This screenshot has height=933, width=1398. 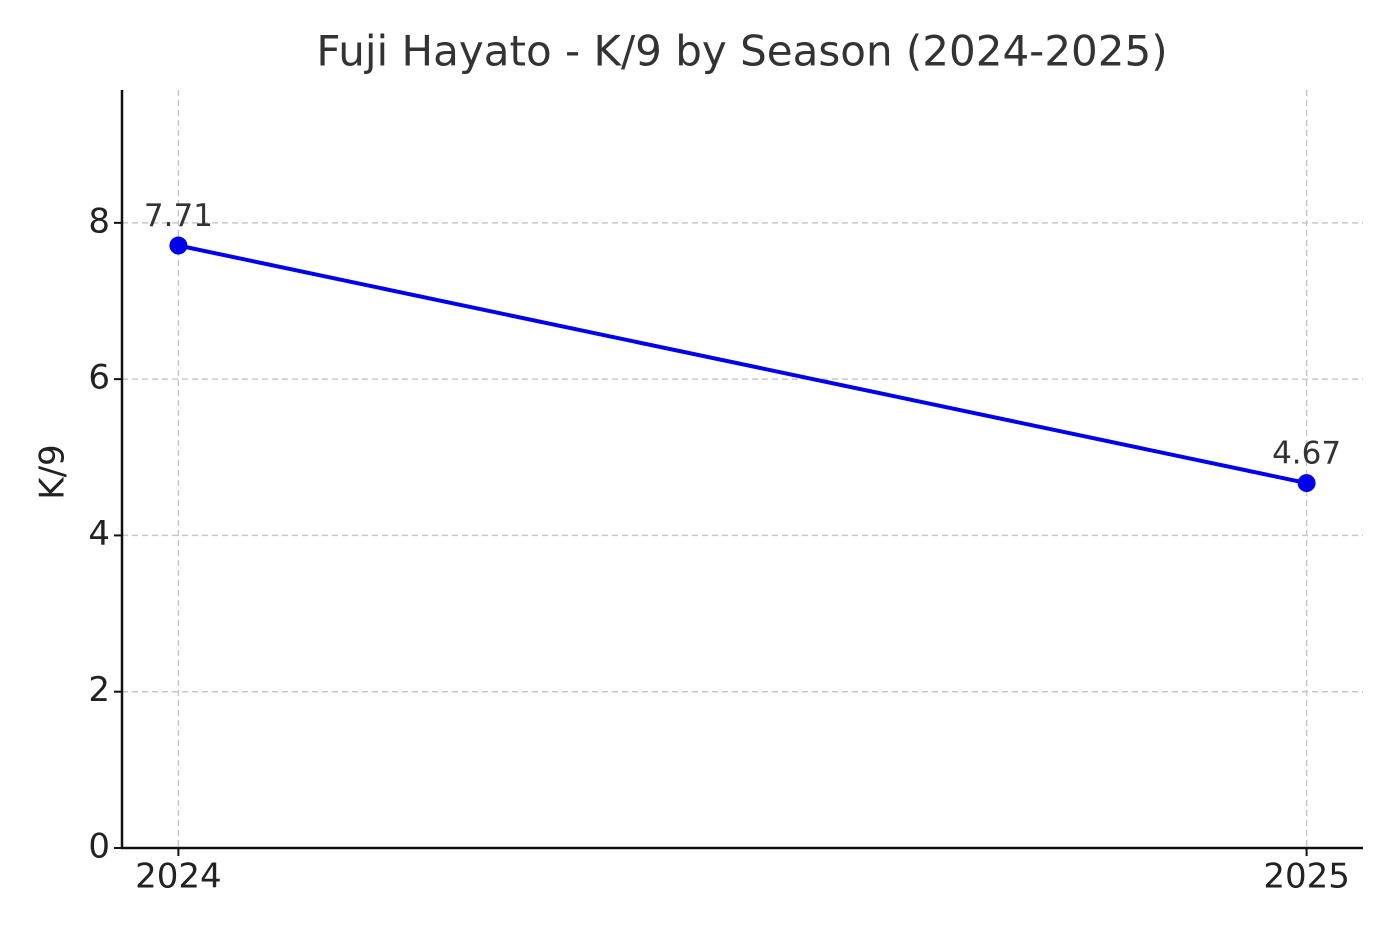 What do you see at coordinates (741, 51) in the screenshot?
I see `chart-title: Fuji Hayato - K/9 by Season (2024-2025)` at bounding box center [741, 51].